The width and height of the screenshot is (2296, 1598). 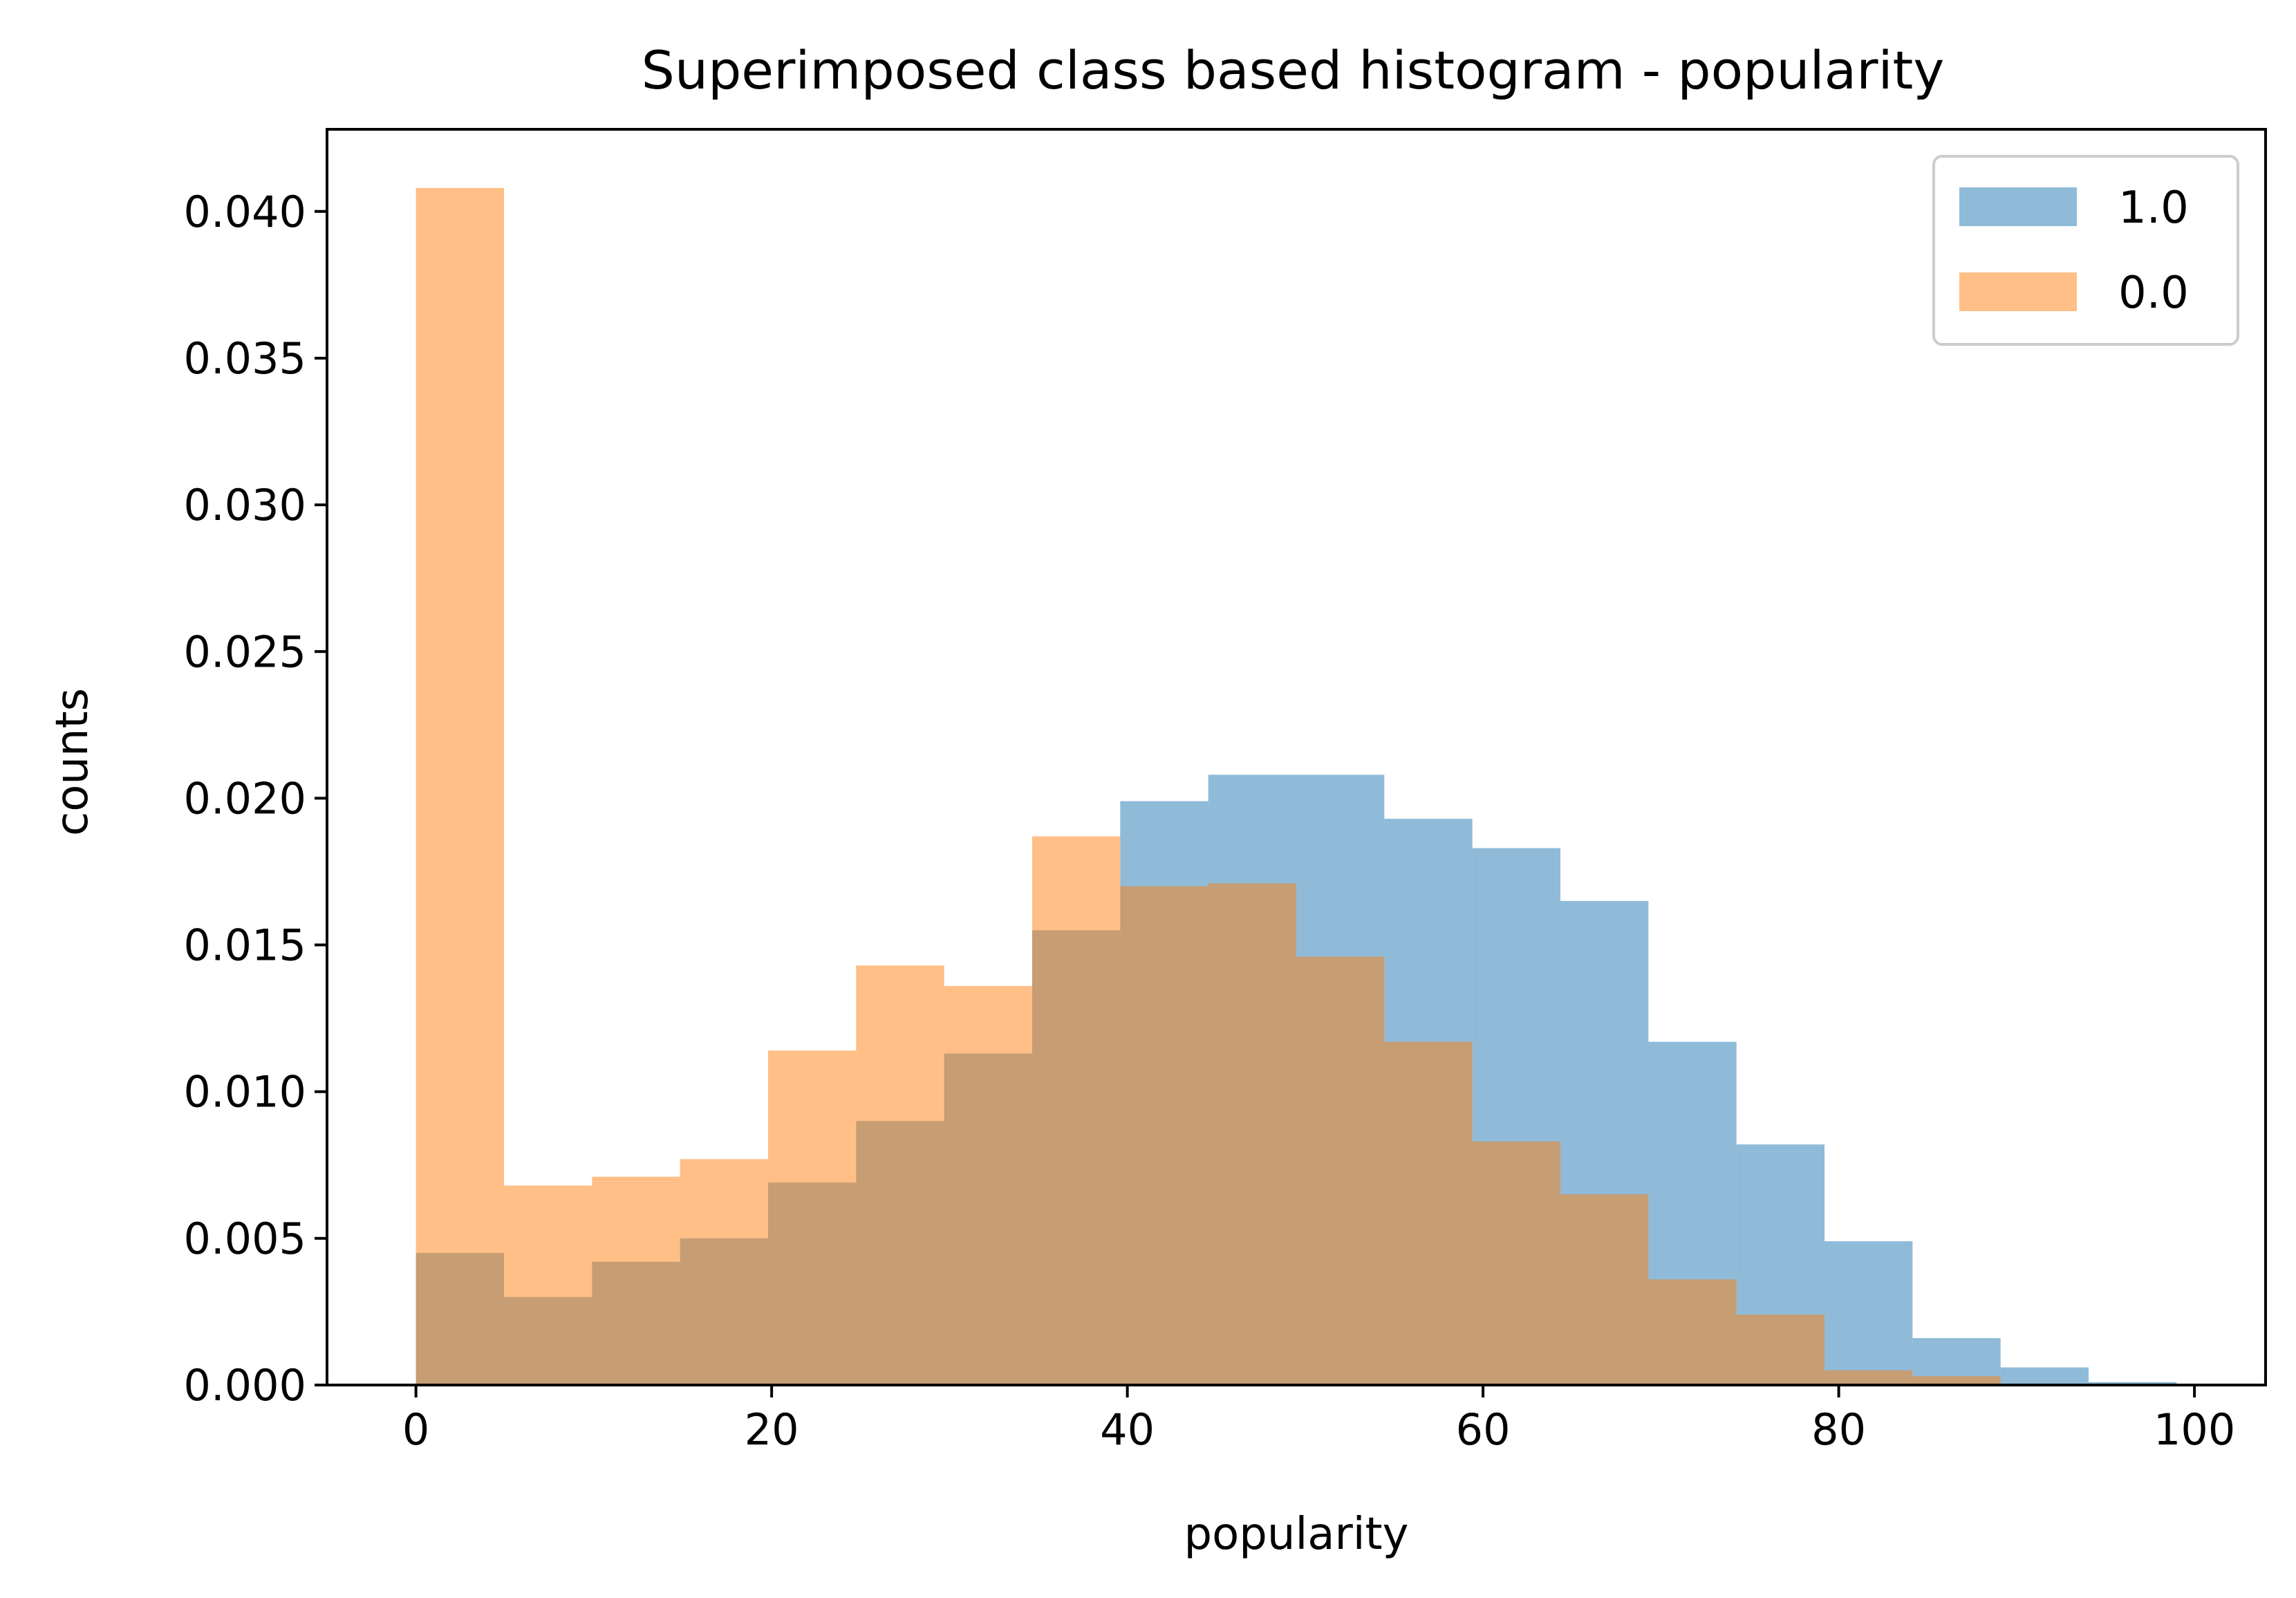 I want to click on y-tick-label: 0.030, so click(x=245, y=505).